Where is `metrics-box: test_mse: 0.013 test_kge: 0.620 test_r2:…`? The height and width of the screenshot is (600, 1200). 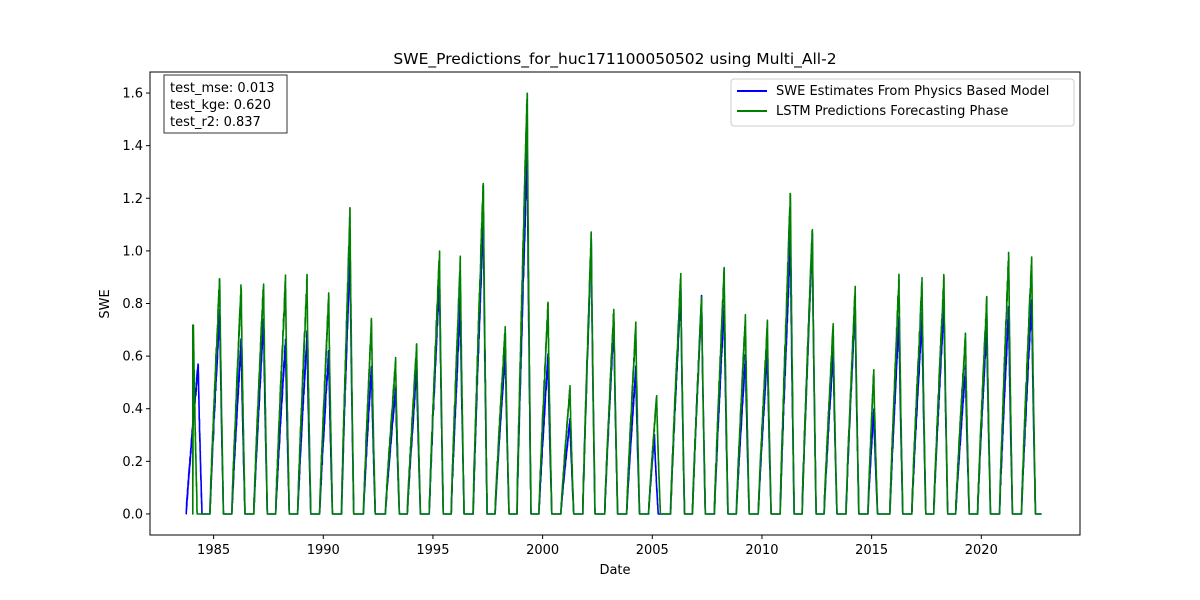 metrics-box: test_mse: 0.013 test_kge: 0.620 test_r2:… is located at coordinates (225, 104).